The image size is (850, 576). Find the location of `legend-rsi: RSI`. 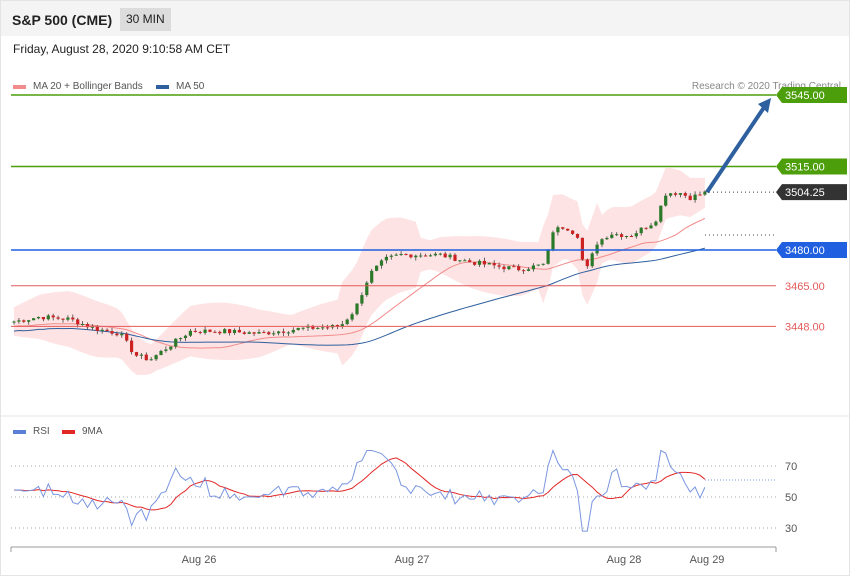

legend-rsi: RSI is located at coordinates (31, 431).